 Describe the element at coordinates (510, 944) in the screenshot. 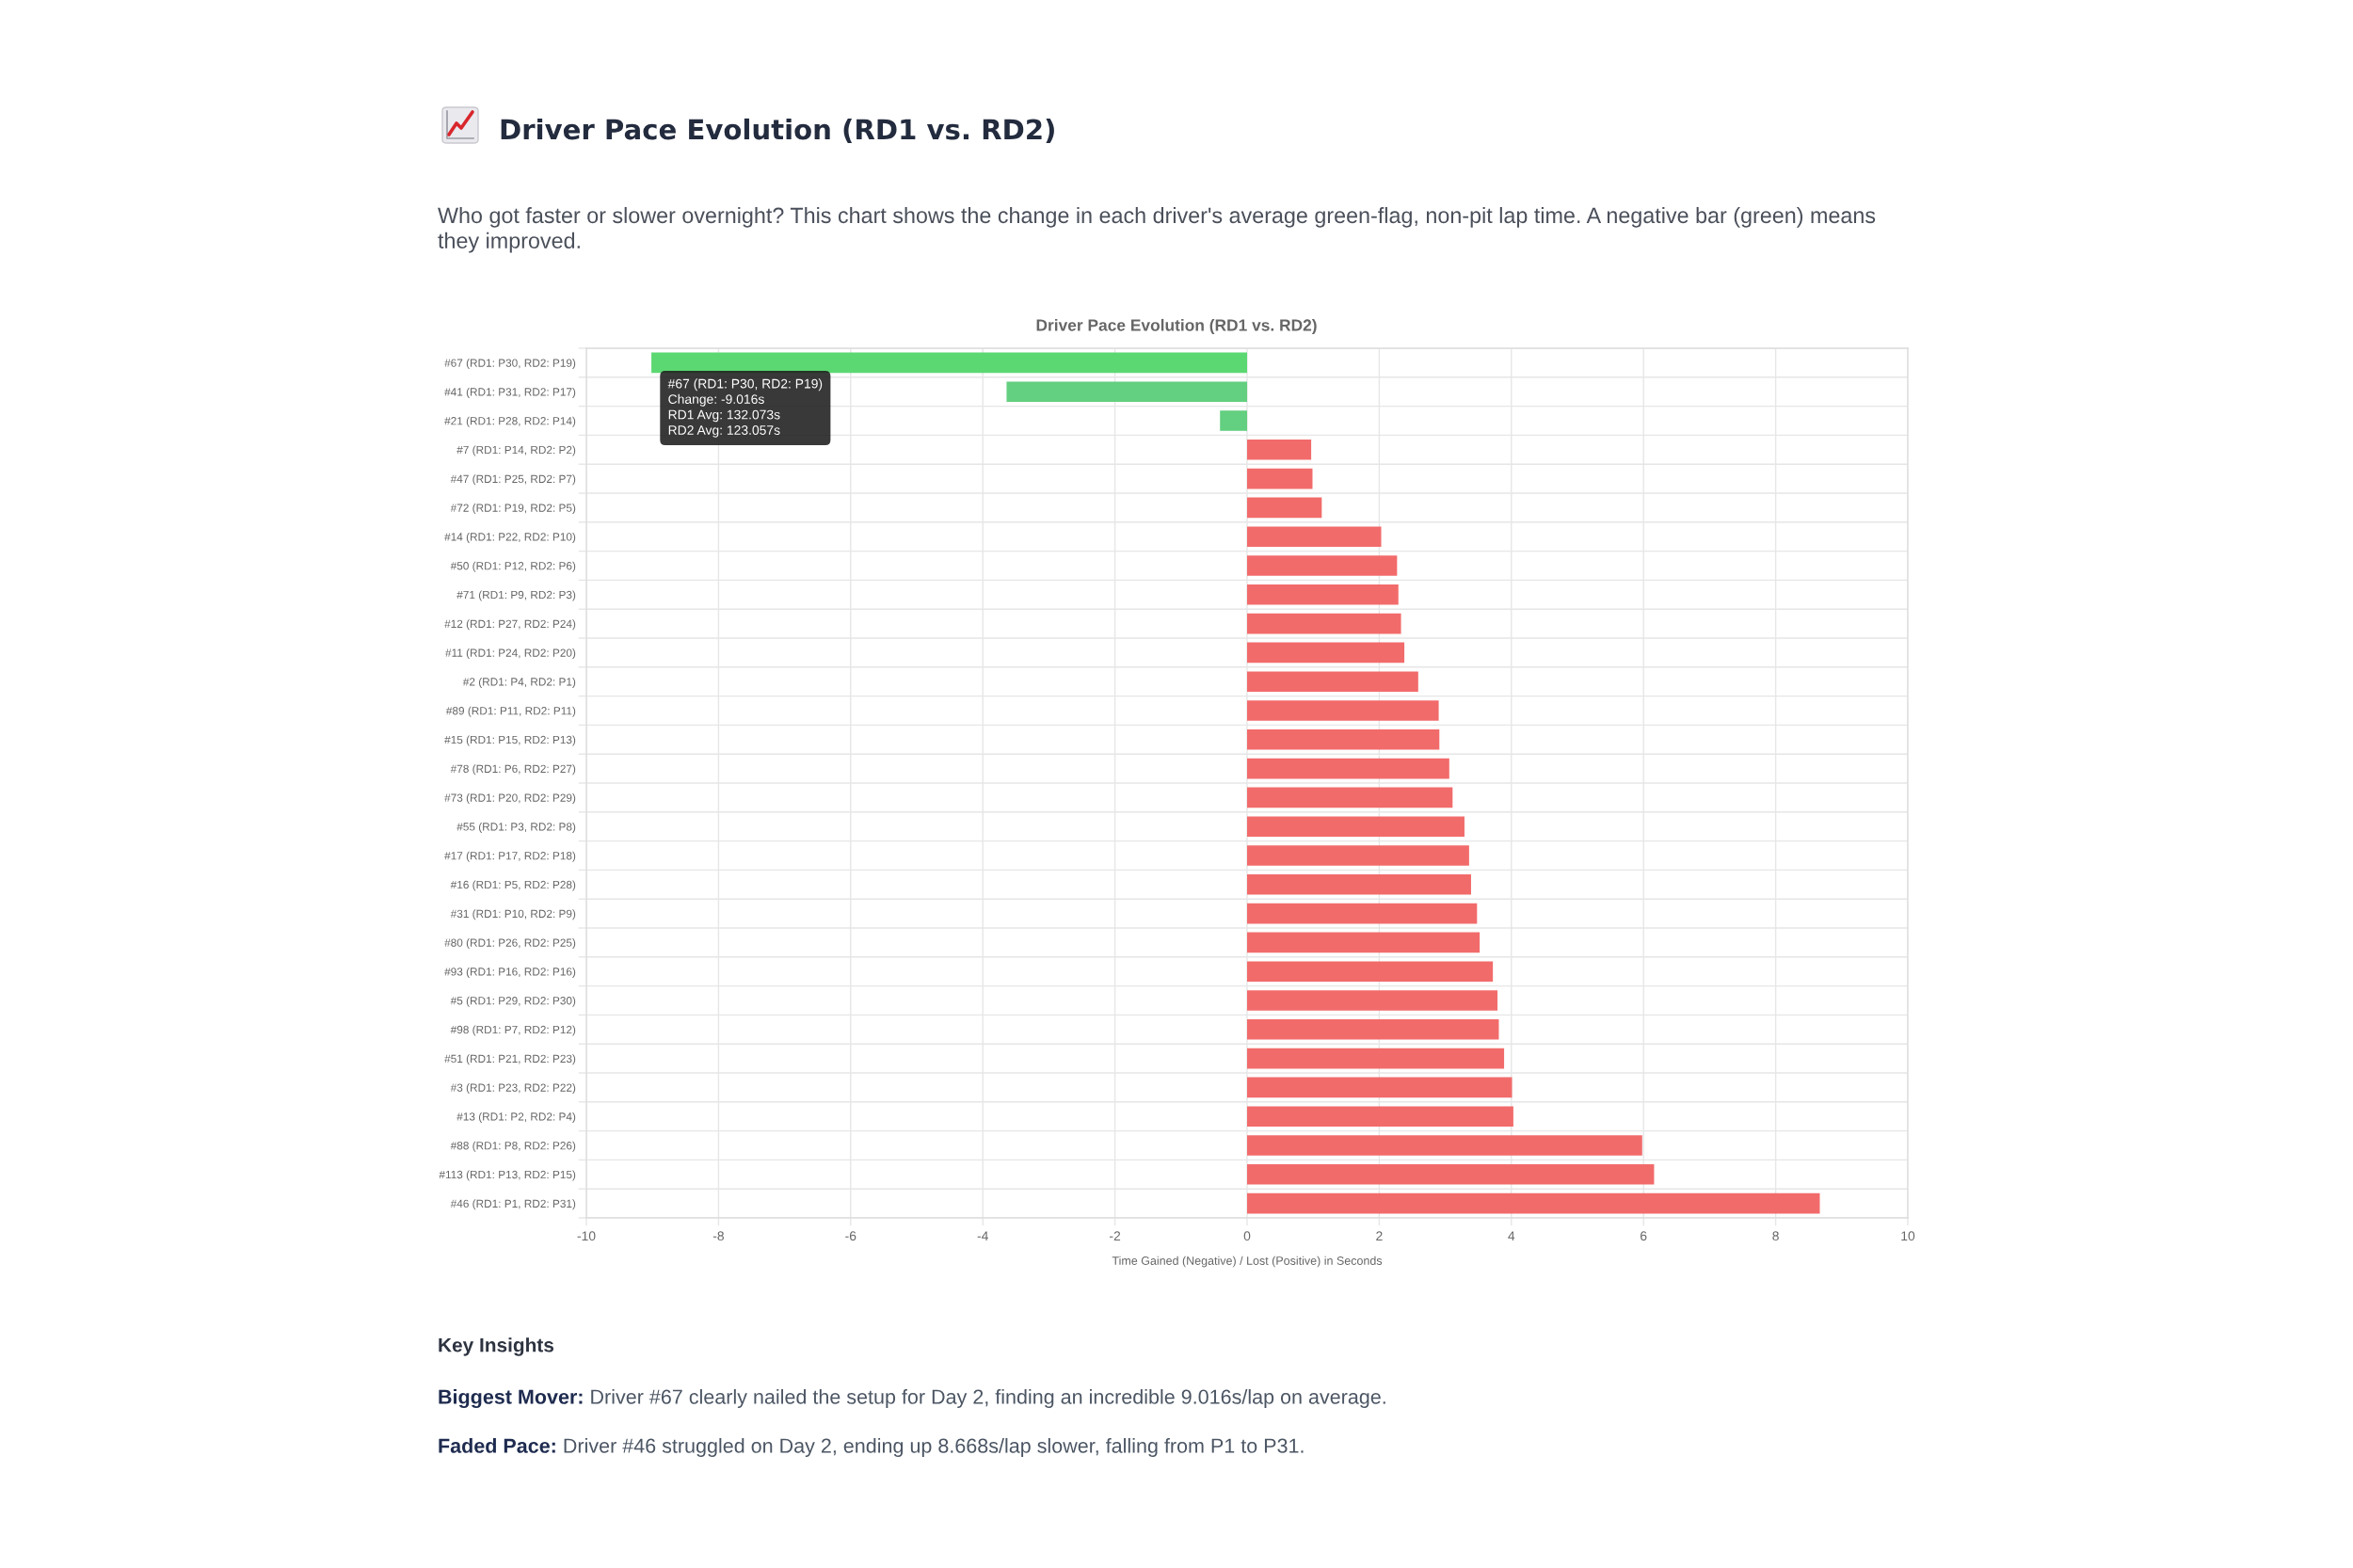

I see `y-tick-label: #80 (RD1: P26, RD2: P25)` at that location.